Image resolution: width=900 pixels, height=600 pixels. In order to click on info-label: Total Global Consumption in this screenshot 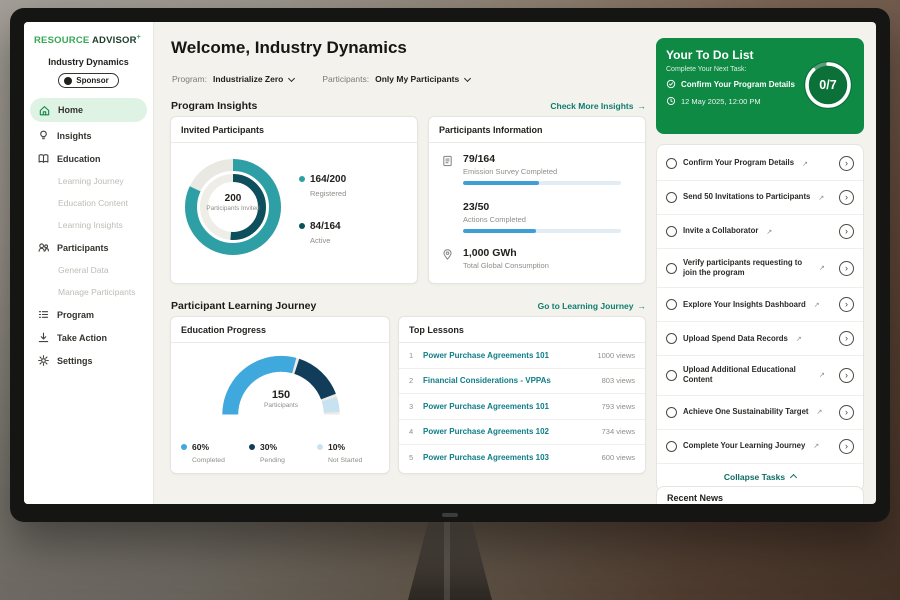, I will do `click(506, 265)`.